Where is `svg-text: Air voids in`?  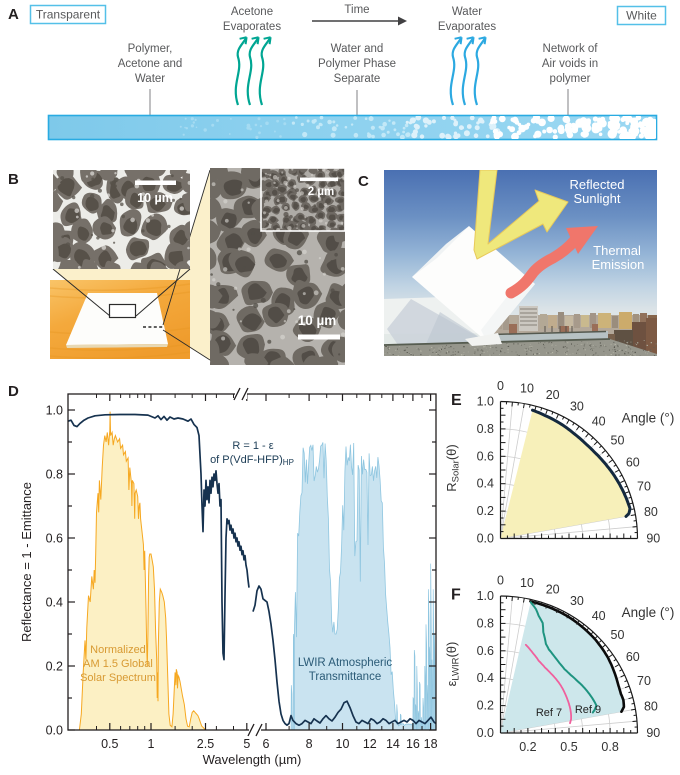
svg-text: Air voids in is located at coordinates (570, 64).